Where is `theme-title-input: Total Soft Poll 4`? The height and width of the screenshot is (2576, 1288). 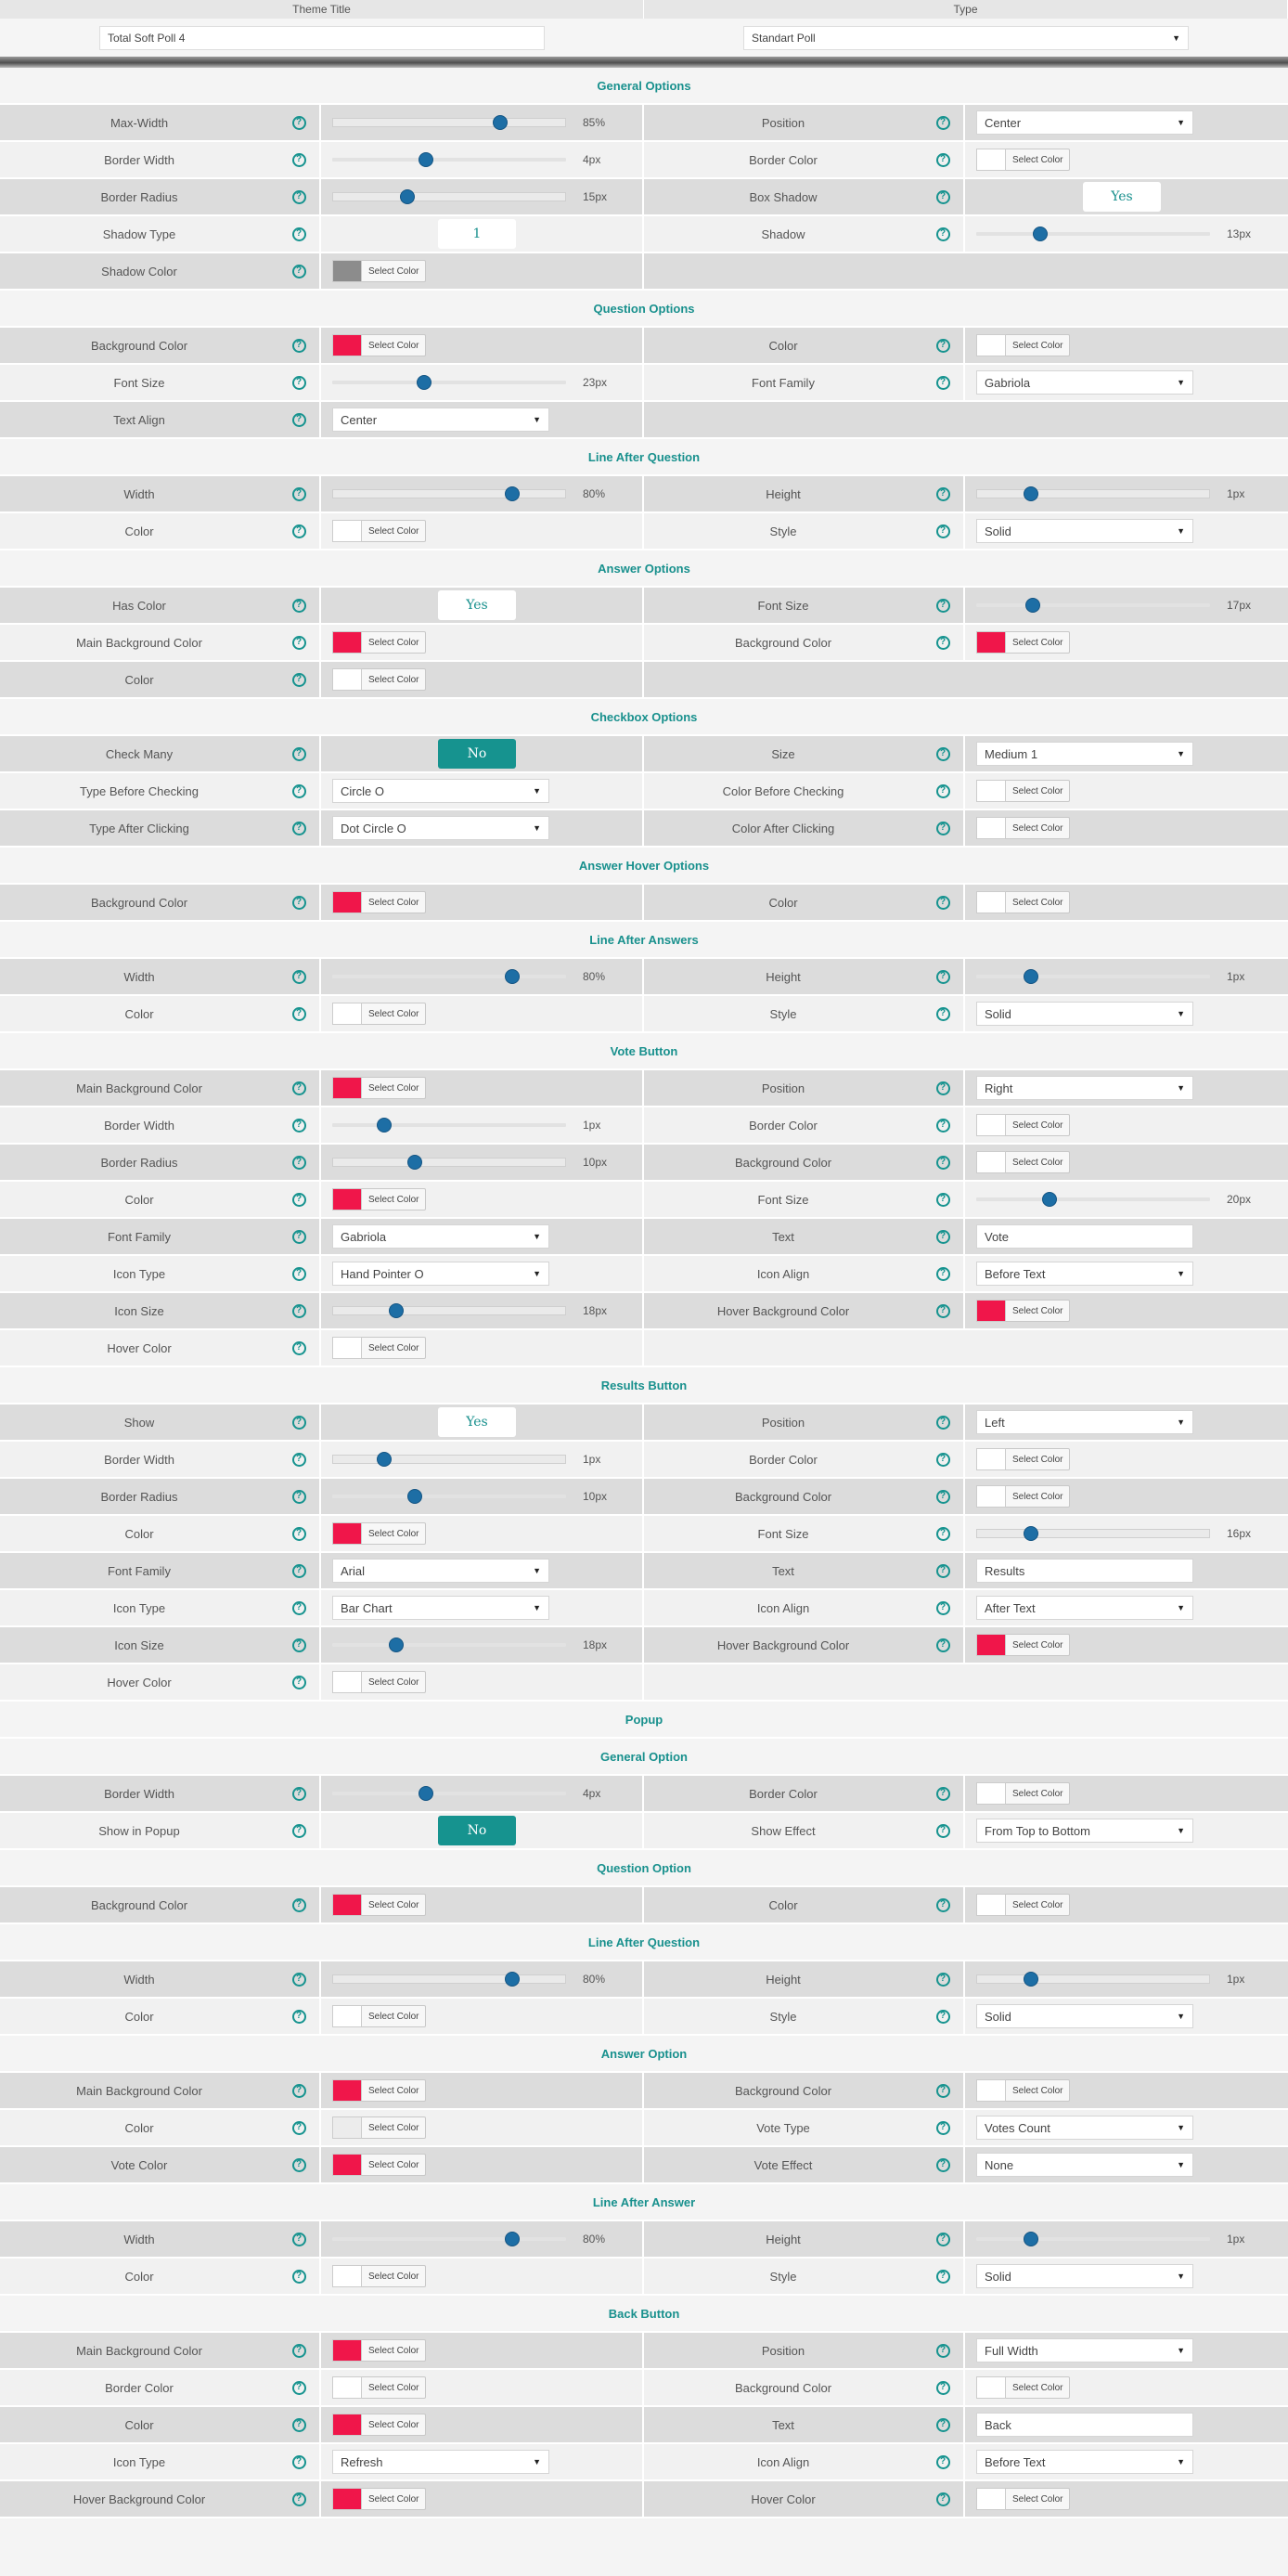
theme-title-input: Total Soft Poll 4 is located at coordinates (322, 37).